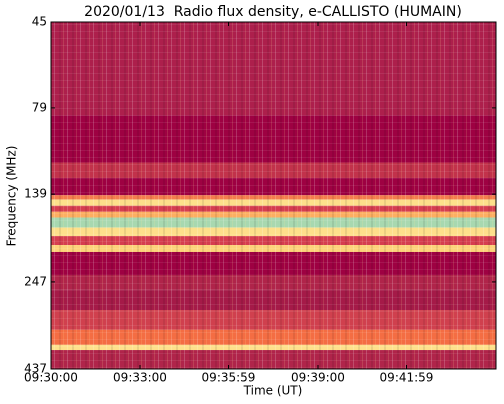  What do you see at coordinates (318, 378) in the screenshot?
I see `x-tick-label: 09:39:00` at bounding box center [318, 378].